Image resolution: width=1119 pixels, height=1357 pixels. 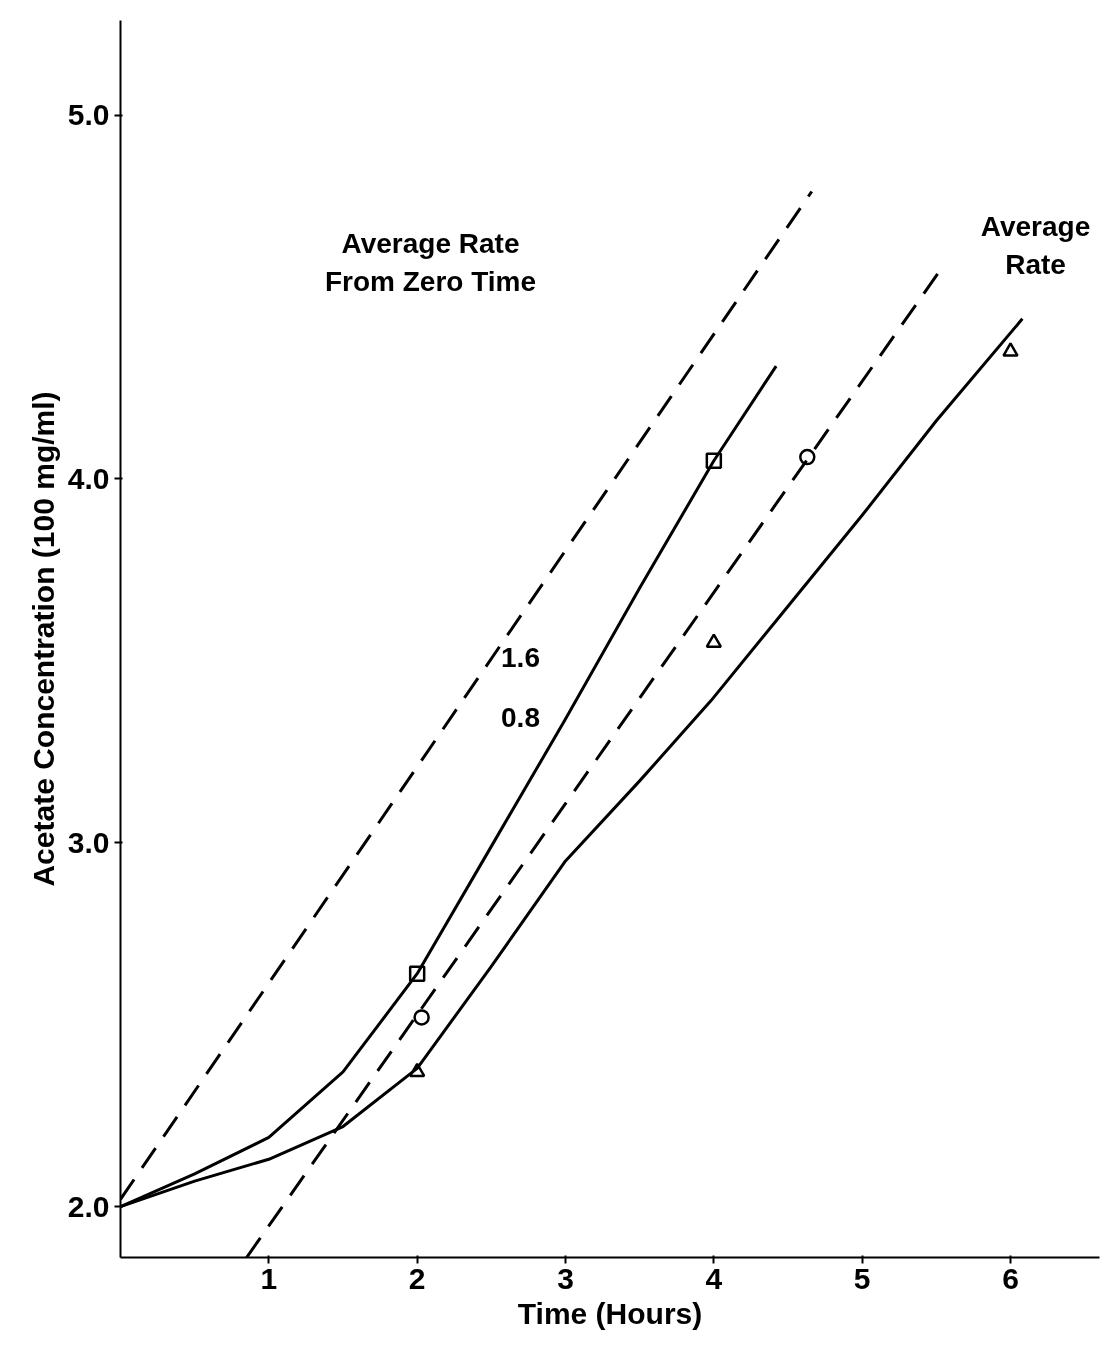 What do you see at coordinates (88, 115) in the screenshot?
I see `y-tick-label: 5.0` at bounding box center [88, 115].